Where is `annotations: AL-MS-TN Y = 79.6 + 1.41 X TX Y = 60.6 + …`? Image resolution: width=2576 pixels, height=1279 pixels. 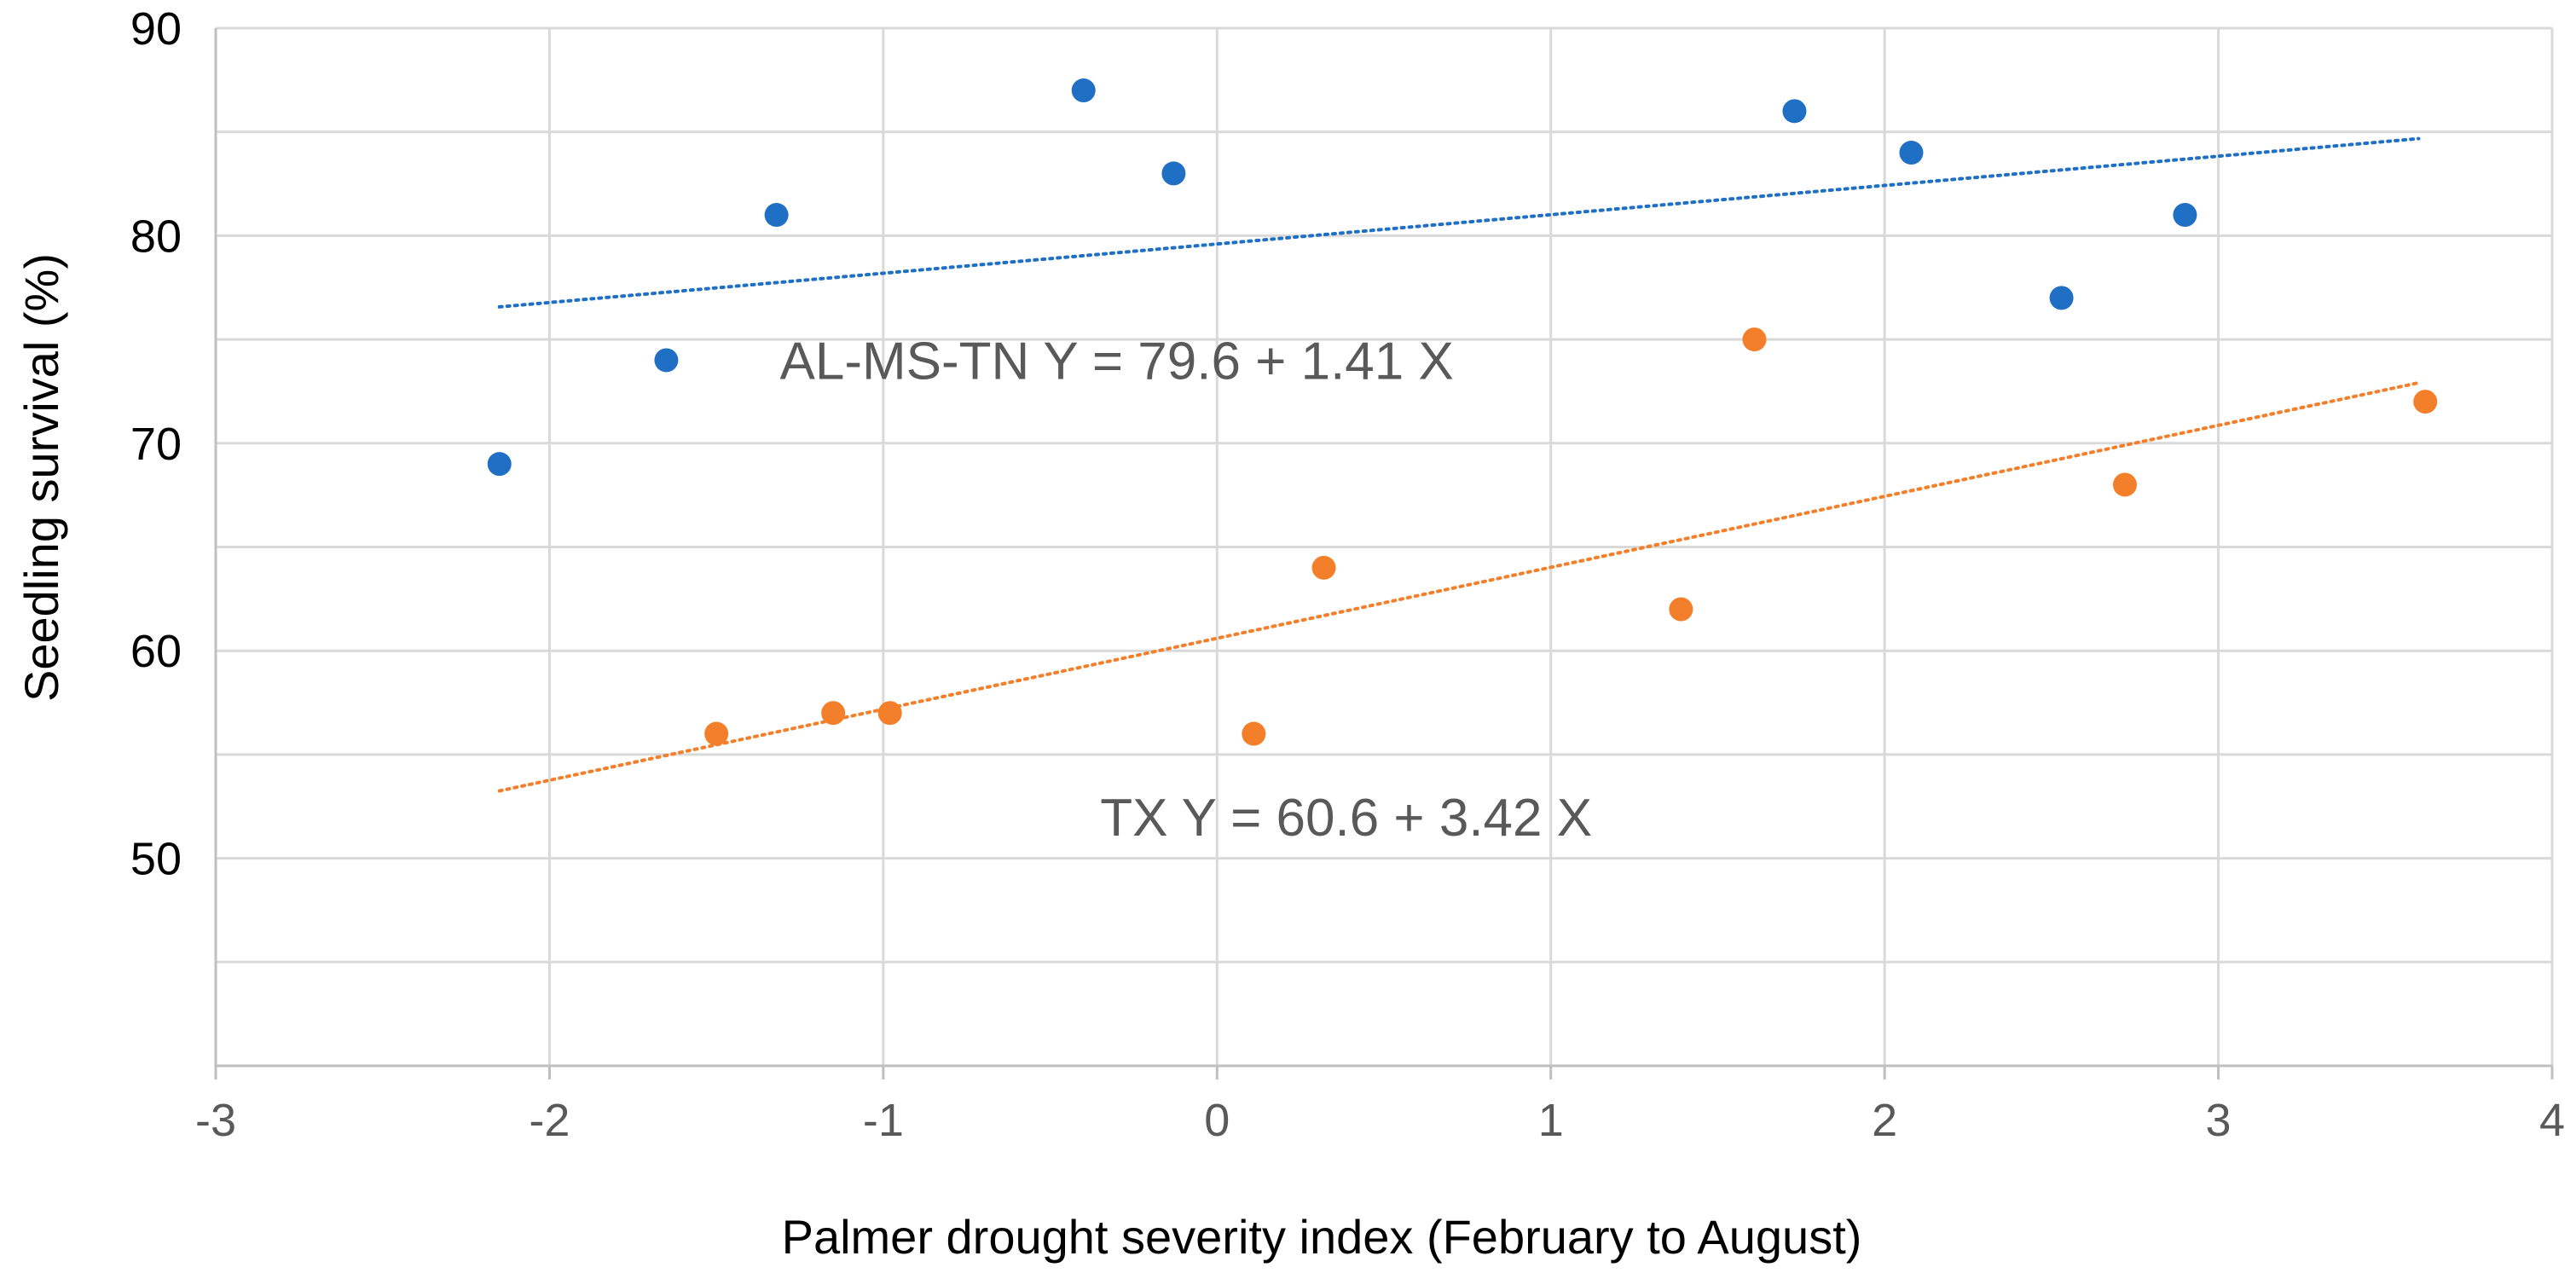
annotations: AL-MS-TN Y = 79.6 + 1.41 X TX Y = 60.6 + … is located at coordinates (1187, 589).